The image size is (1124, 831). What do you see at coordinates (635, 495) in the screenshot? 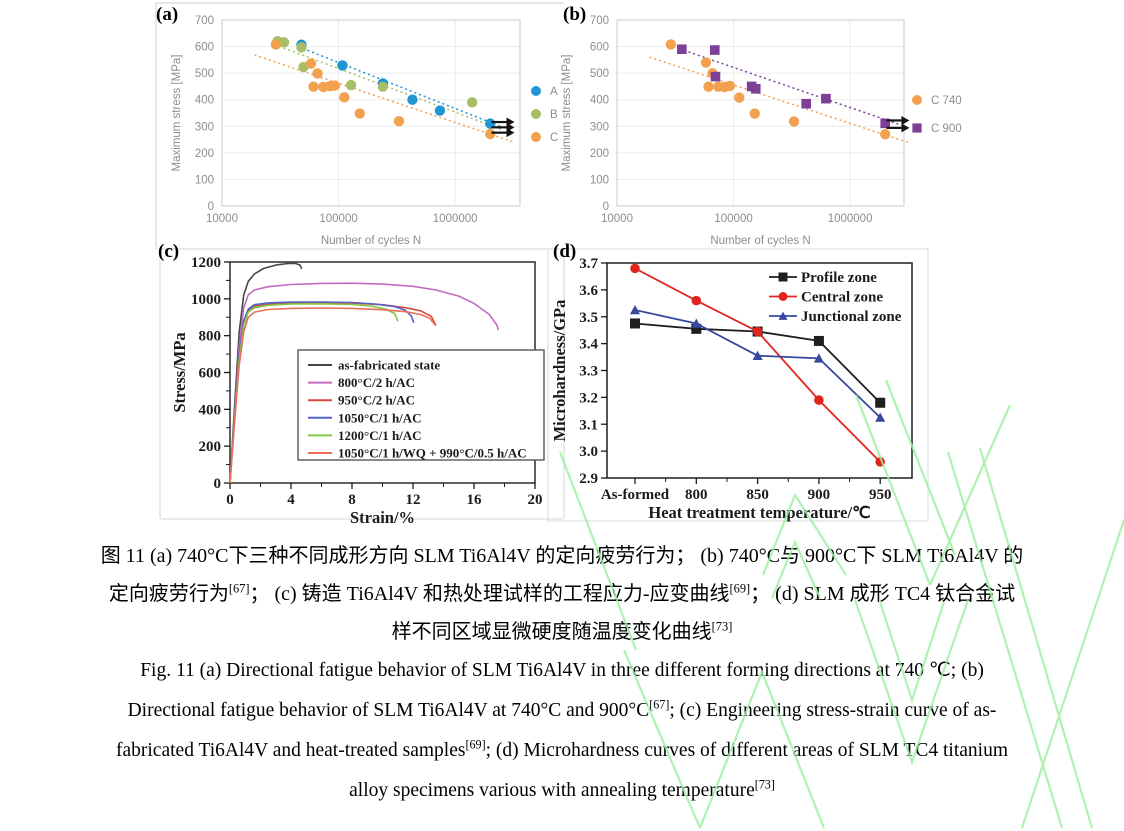
I see `x-tick-label: As-formed` at bounding box center [635, 495].